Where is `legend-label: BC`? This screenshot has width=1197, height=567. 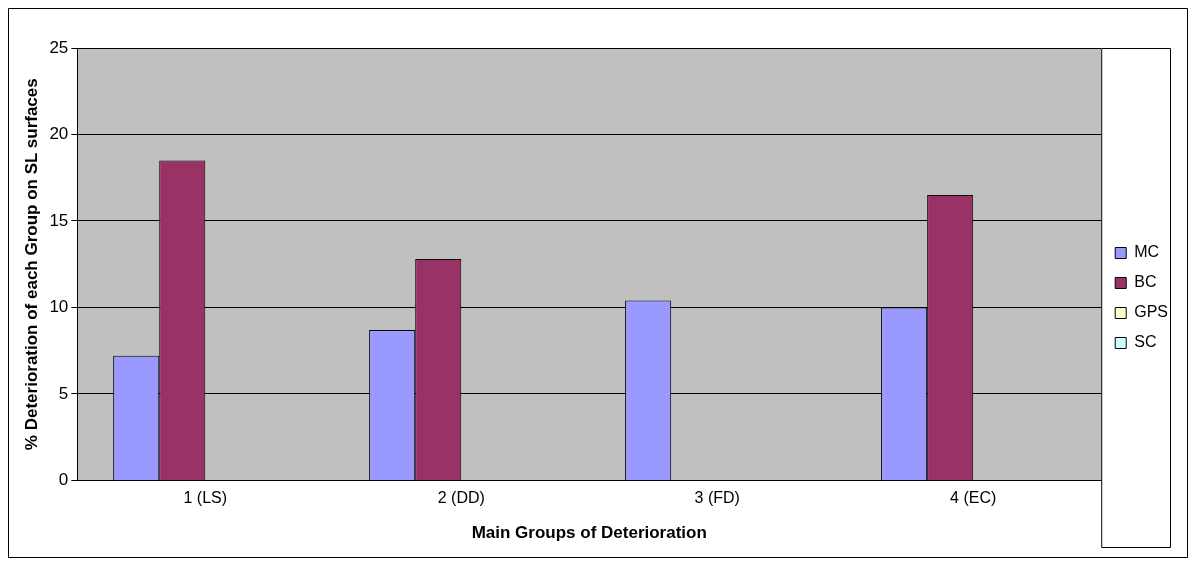 legend-label: BC is located at coordinates (1145, 282).